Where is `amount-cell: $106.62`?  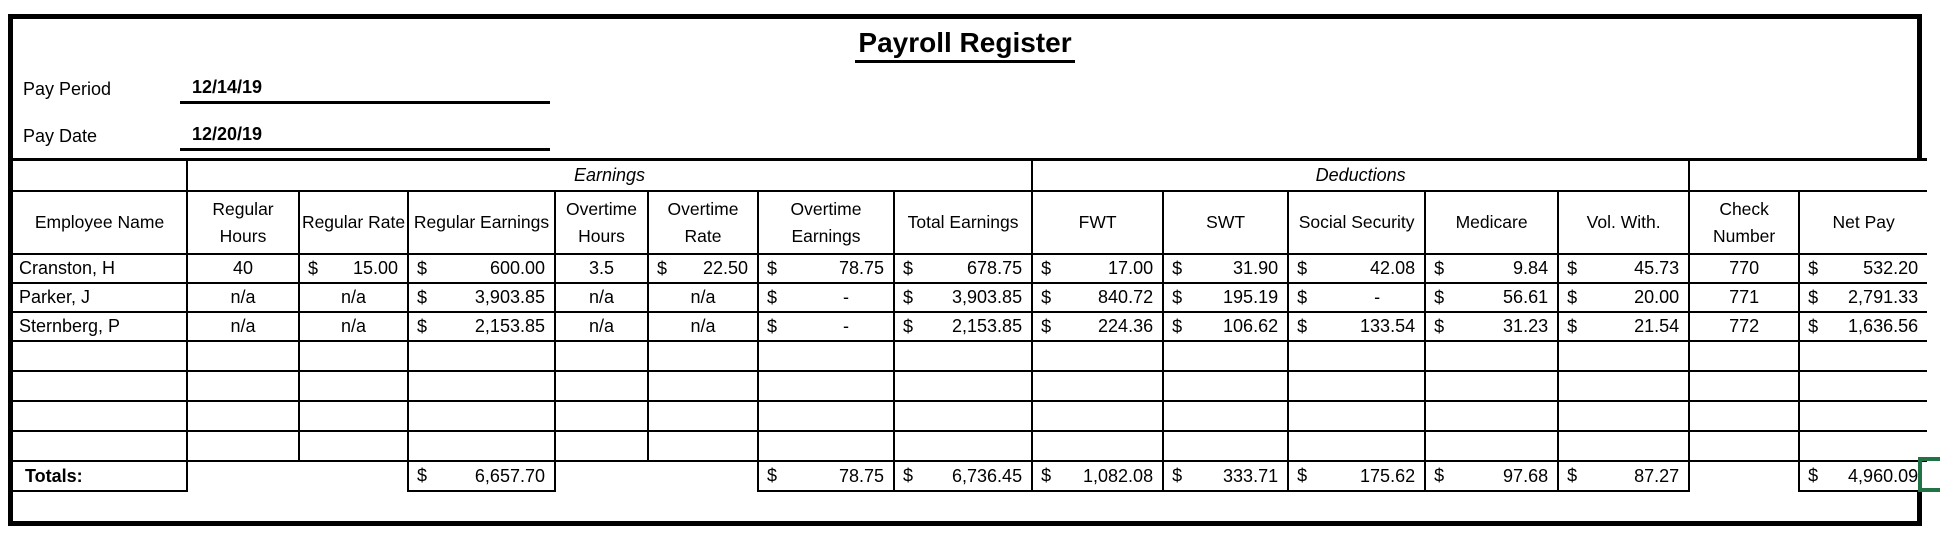
amount-cell: $106.62 is located at coordinates (1226, 326).